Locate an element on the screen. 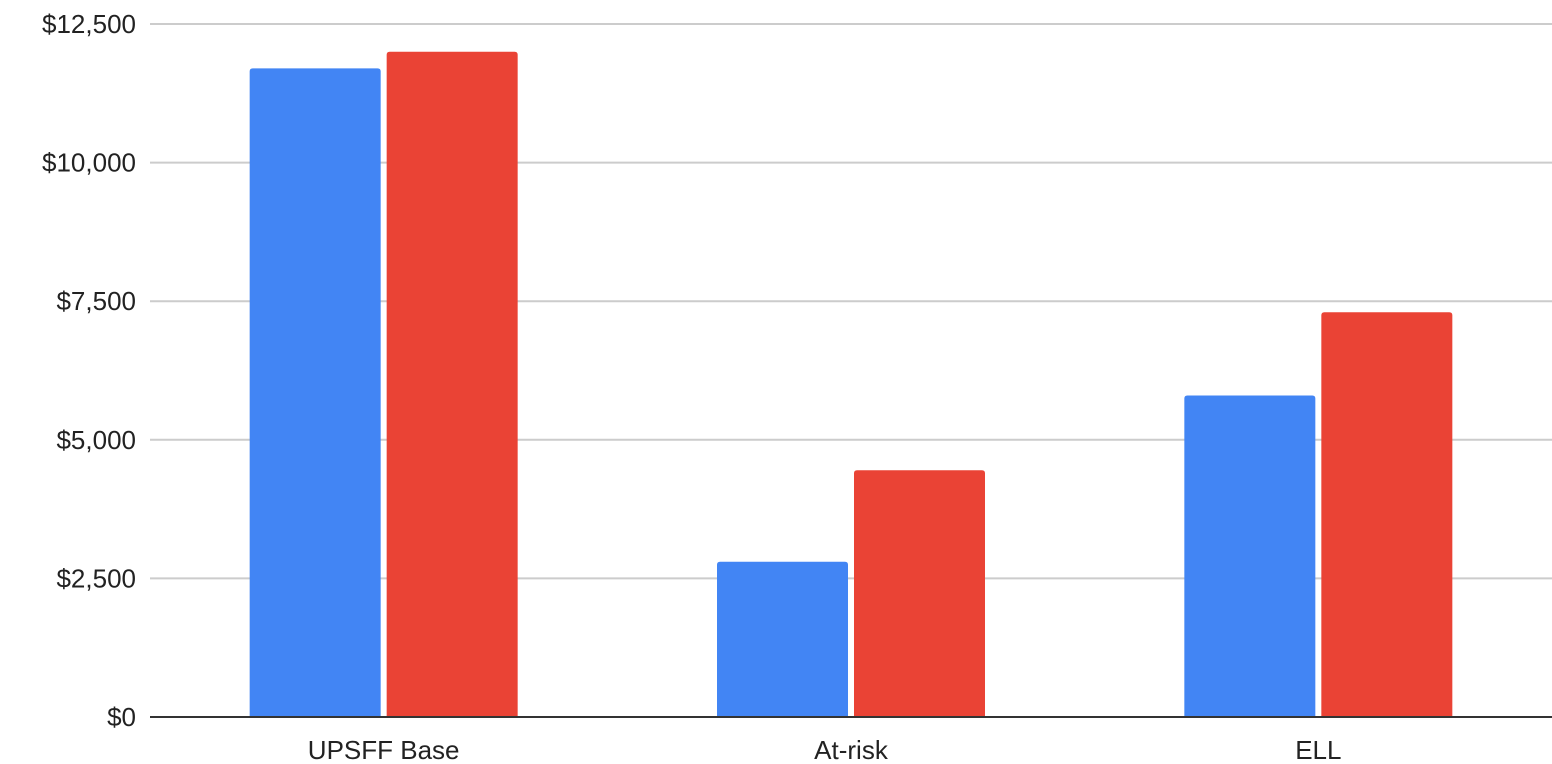  x-tick-label: At-risk is located at coordinates (851, 749).